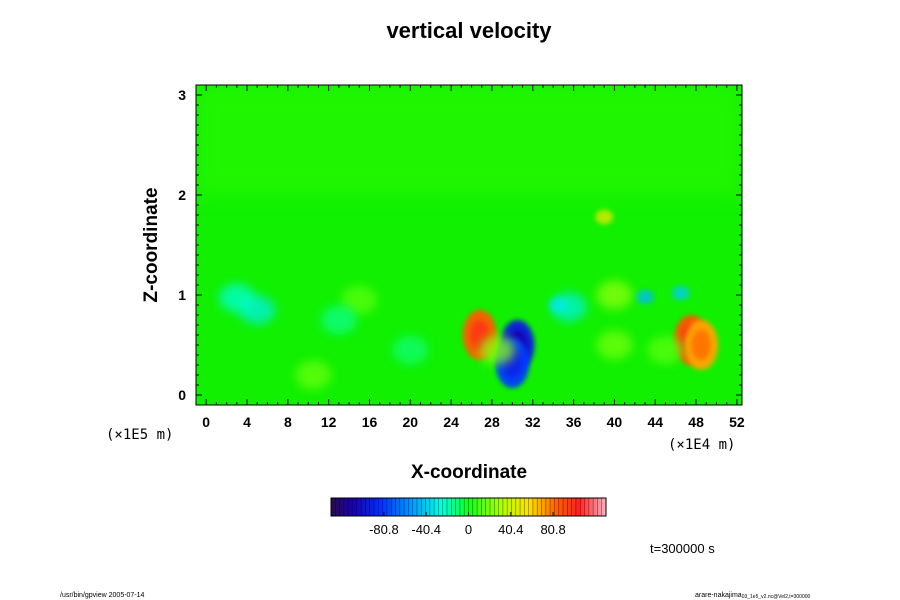 This screenshot has height=600, width=900. I want to click on colorbar-ticks: -80.8 -40.4 0 40.4 80.8, so click(467, 524).